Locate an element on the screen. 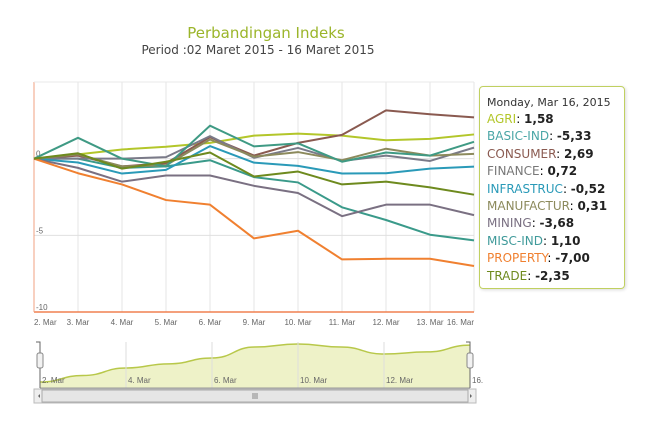 This screenshot has width=662, height=432. x-tick-label: 16. Mar is located at coordinates (460, 322).